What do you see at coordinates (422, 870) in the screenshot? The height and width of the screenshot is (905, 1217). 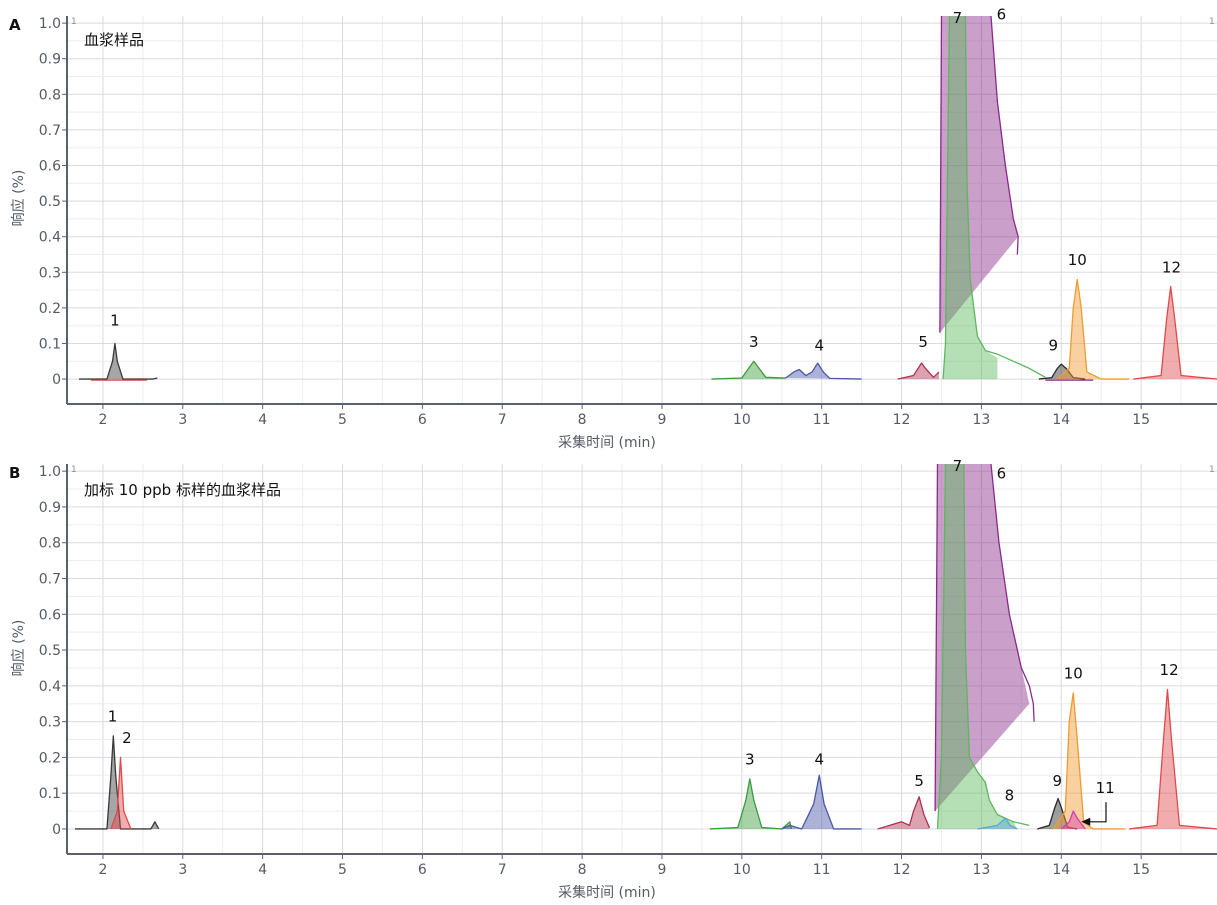 I see `x-tick-label: 6` at bounding box center [422, 870].